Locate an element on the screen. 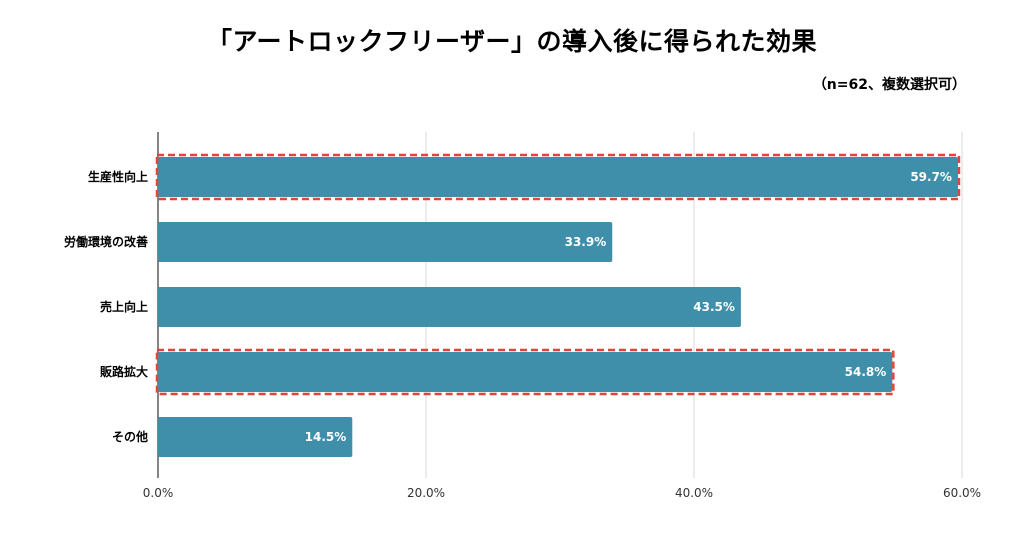  category-label: 販路拡大 is located at coordinates (124, 371).